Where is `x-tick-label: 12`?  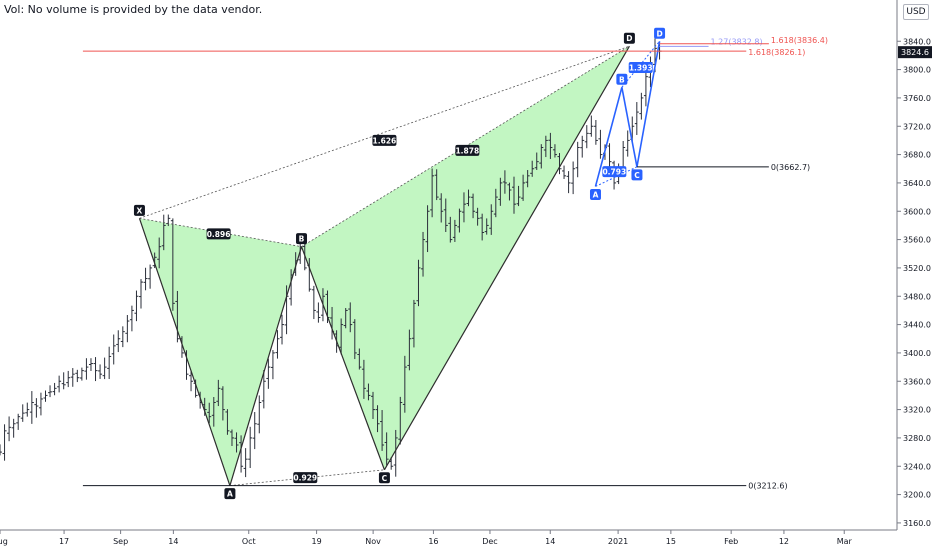
x-tick-label: 12 is located at coordinates (784, 541).